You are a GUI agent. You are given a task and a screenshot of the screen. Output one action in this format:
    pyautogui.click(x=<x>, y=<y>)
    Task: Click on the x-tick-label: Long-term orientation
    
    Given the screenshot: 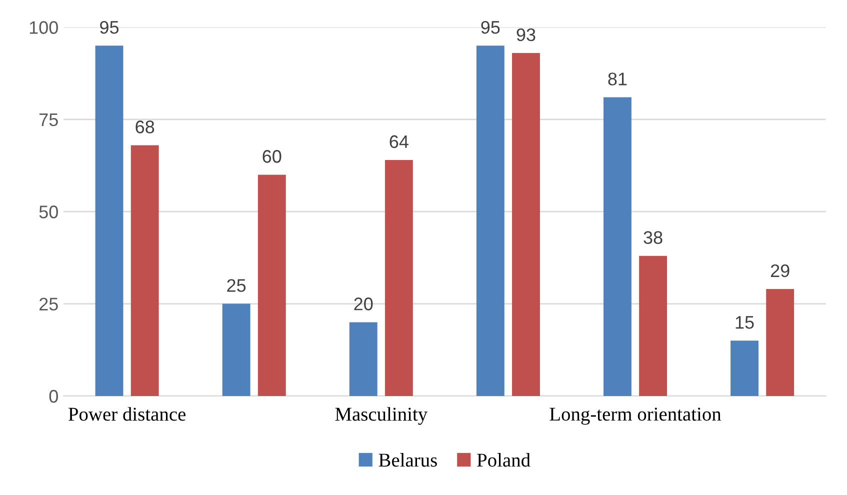 What is the action you would take?
    pyautogui.click(x=636, y=416)
    